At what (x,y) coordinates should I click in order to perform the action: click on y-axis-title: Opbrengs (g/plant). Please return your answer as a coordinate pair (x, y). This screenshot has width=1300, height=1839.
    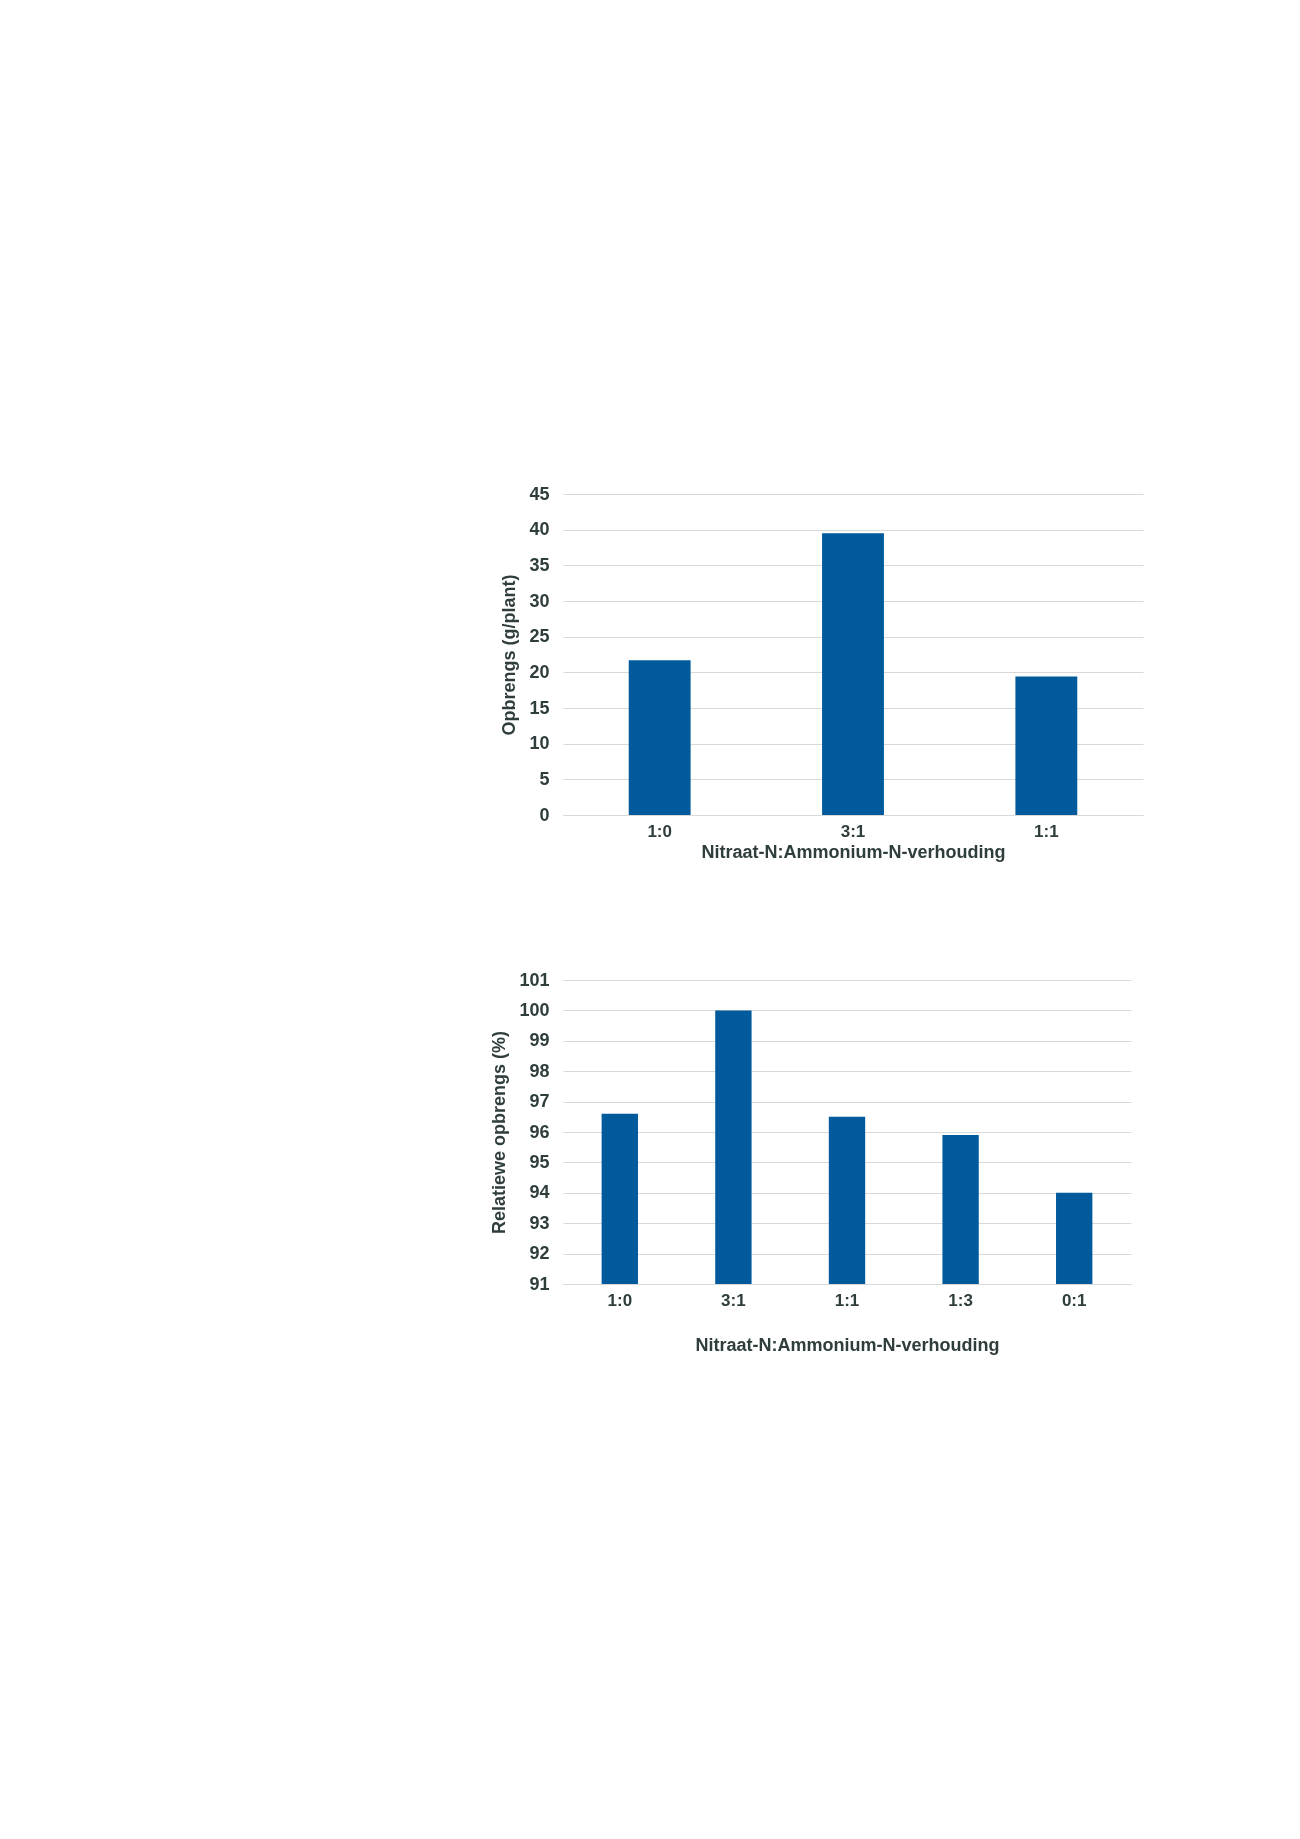
    Looking at the image, I should click on (509, 655).